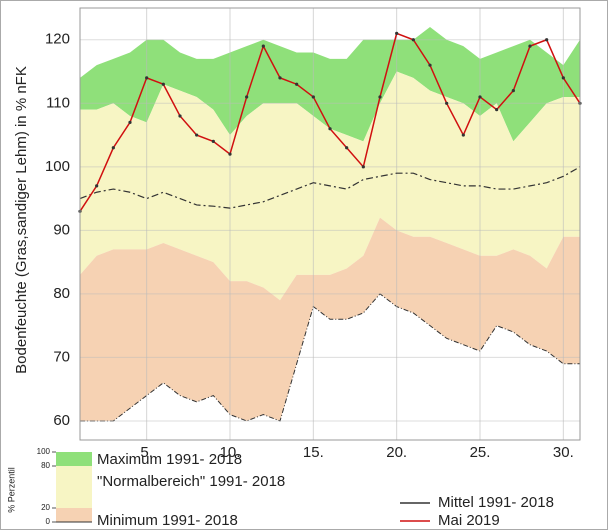  Describe the element at coordinates (330, 187) in the screenshot. I see `line` at that location.